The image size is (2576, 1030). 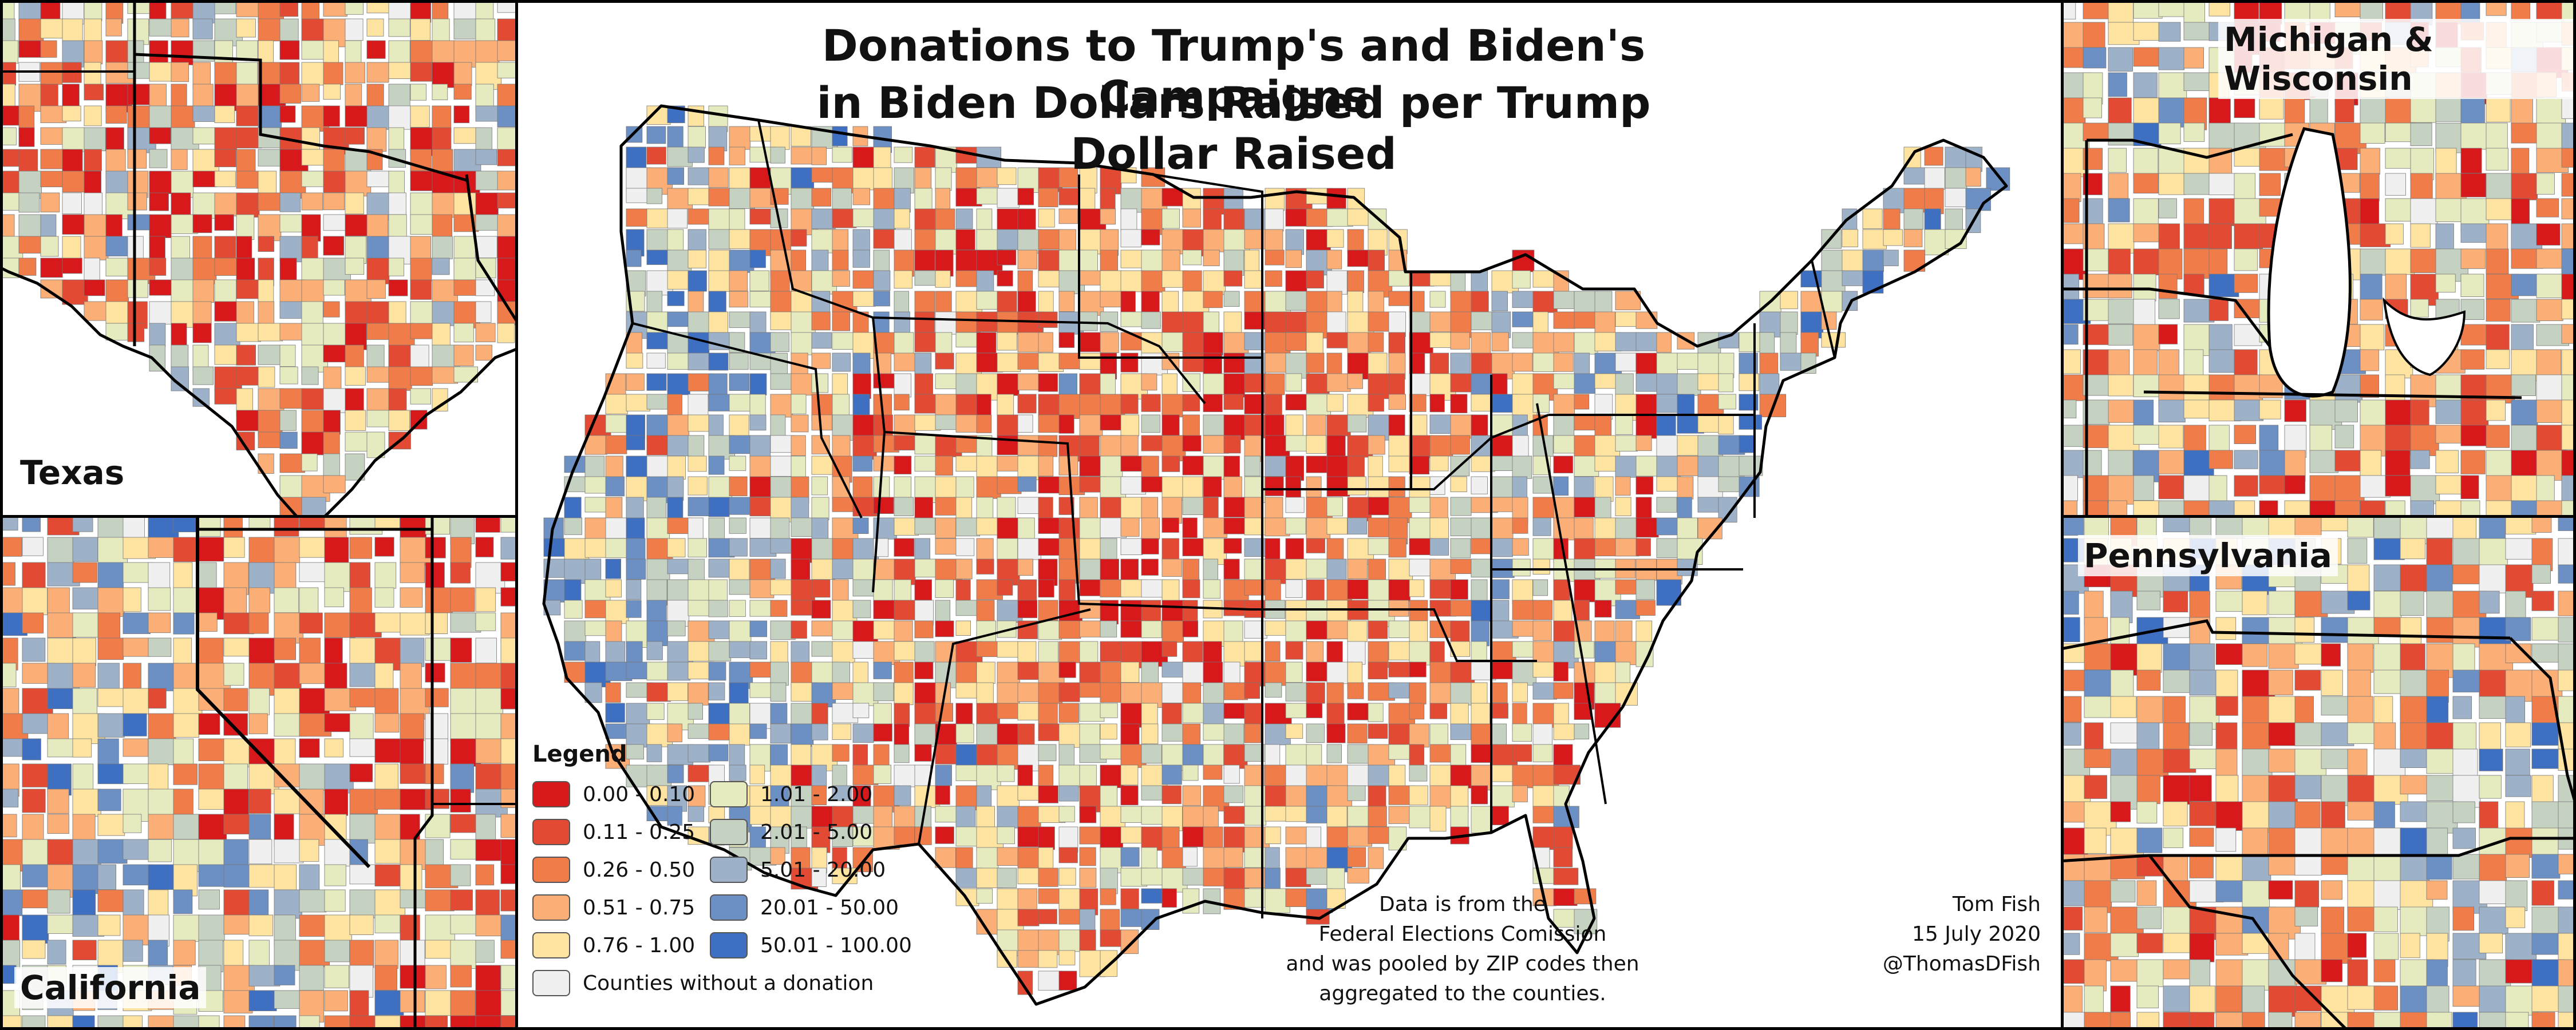 I want to click on legend-bin: 0.76 - 1.00, so click(x=621, y=945).